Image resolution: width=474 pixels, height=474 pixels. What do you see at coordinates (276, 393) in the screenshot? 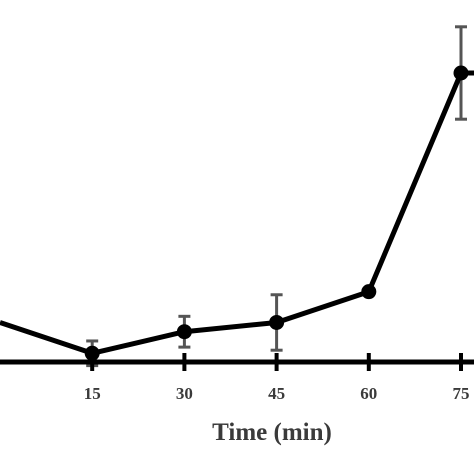
I see `x-tick-label-45: 45` at bounding box center [276, 393].